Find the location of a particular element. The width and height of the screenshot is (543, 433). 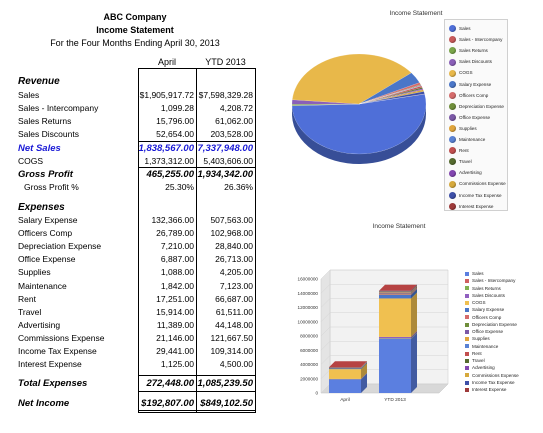

row-label: Commissions Expense is located at coordinates (61, 337).